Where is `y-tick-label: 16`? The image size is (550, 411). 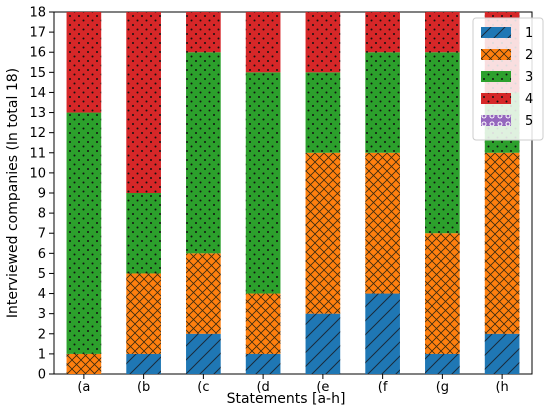
y-tick-label: 16 is located at coordinates (37, 53).